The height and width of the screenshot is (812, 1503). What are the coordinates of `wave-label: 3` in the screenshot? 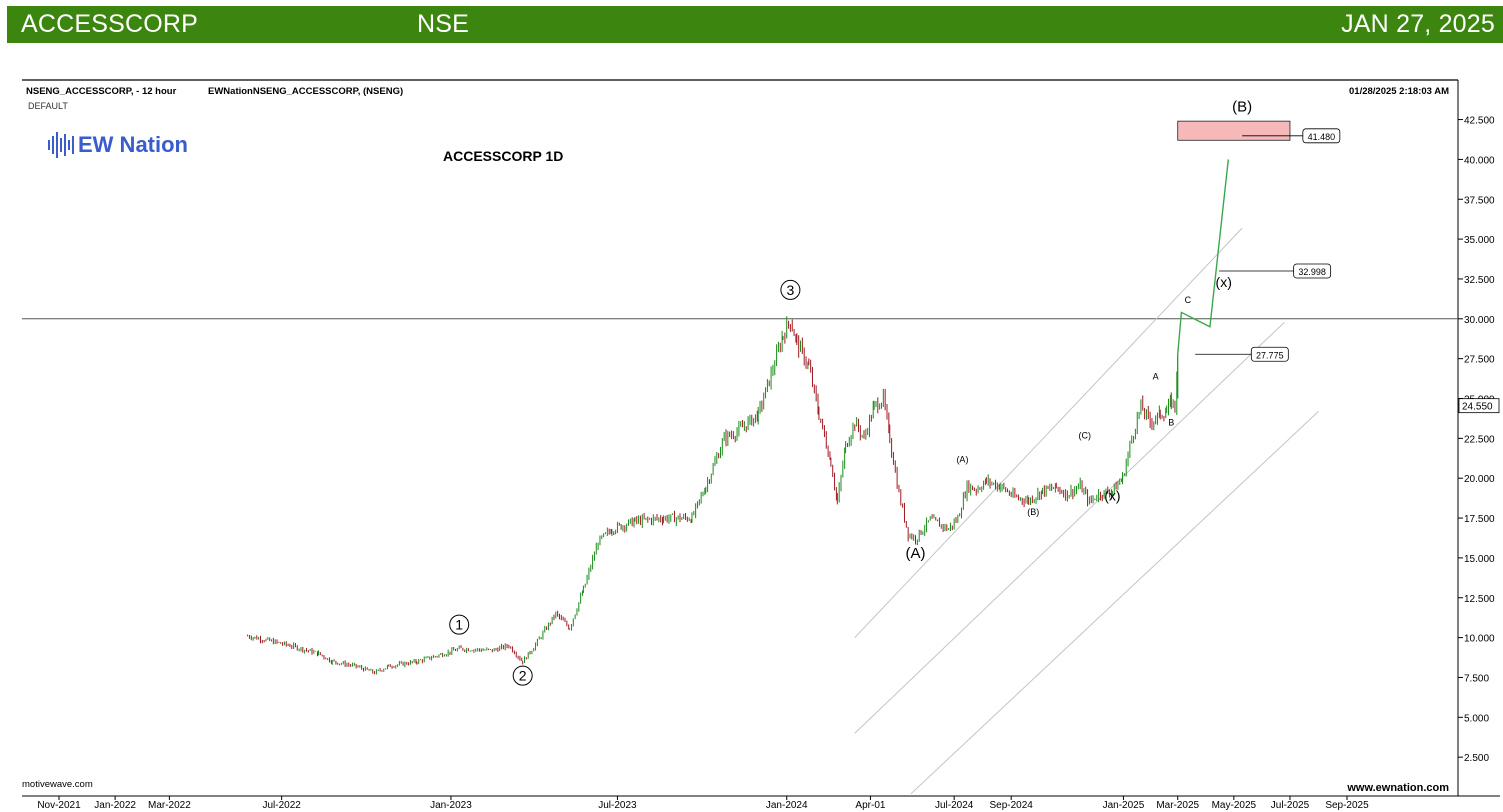 It's located at (791, 290).